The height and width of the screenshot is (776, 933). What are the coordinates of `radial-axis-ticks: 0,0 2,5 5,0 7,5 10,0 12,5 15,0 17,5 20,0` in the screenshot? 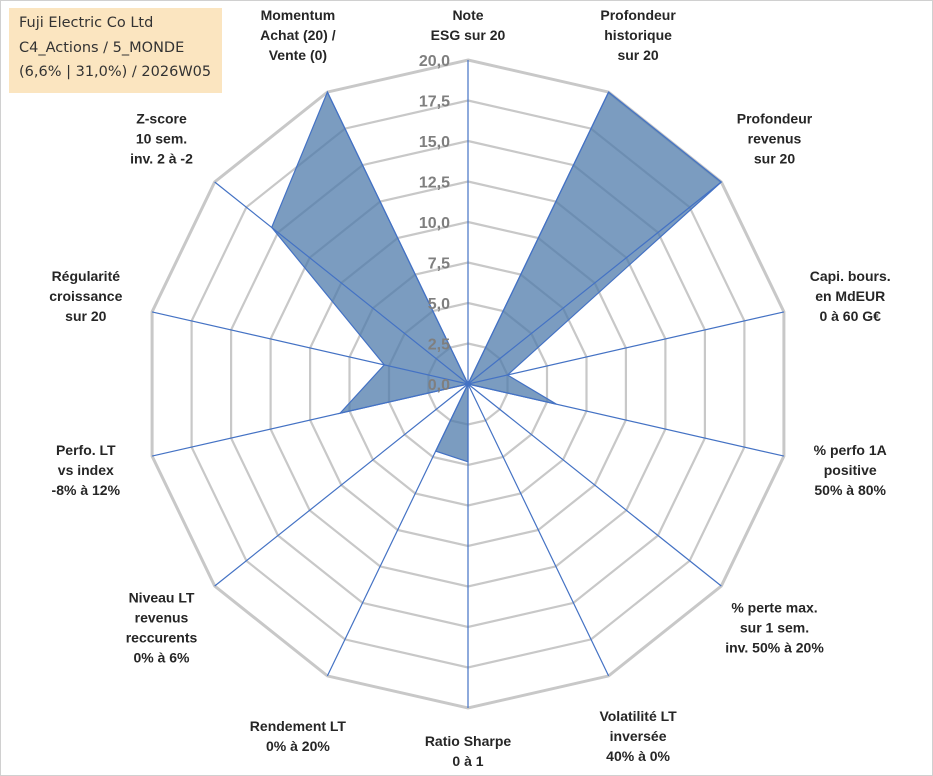 It's located at (434, 223).